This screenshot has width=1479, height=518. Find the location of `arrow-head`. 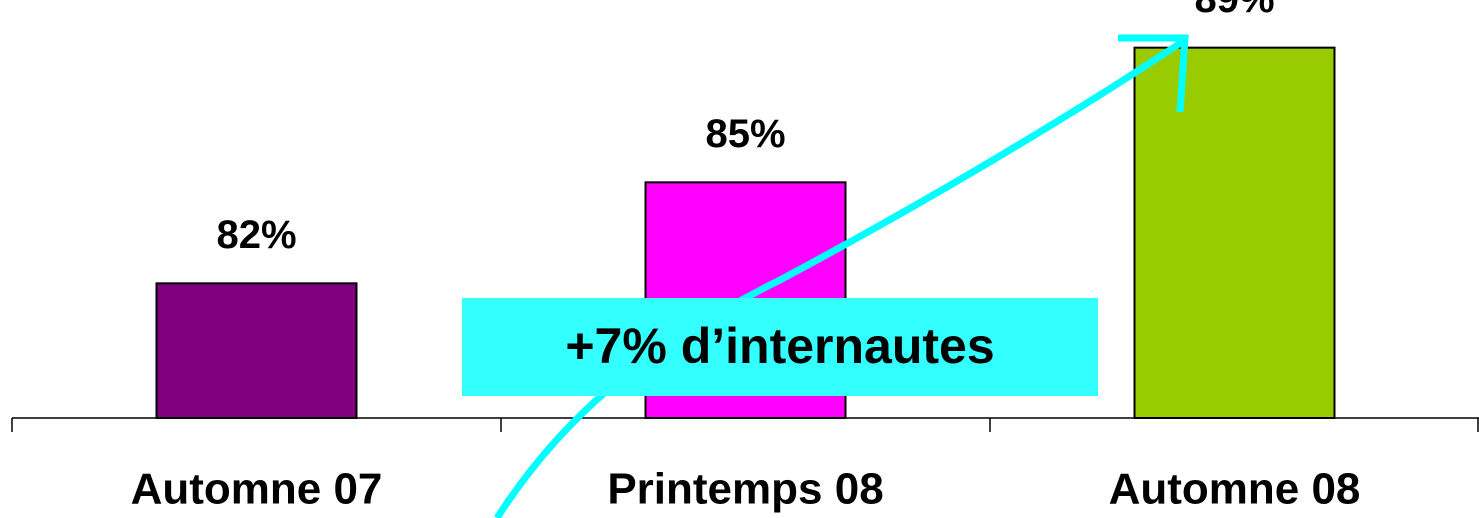

arrow-head is located at coordinates (1153, 73).